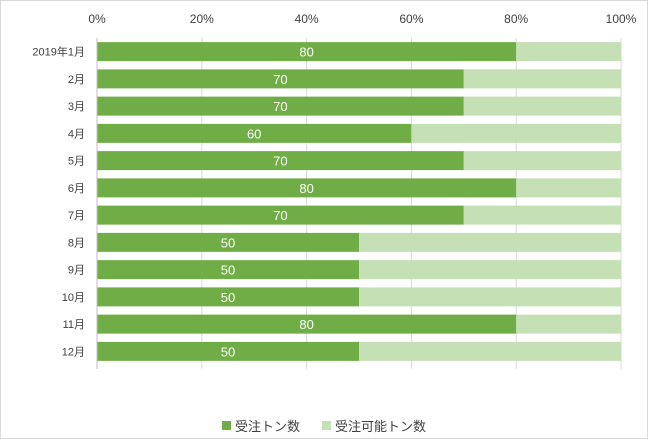 Image resolution: width=648 pixels, height=439 pixels. Describe the element at coordinates (76, 80) in the screenshot. I see `category-label: 2月` at that location.